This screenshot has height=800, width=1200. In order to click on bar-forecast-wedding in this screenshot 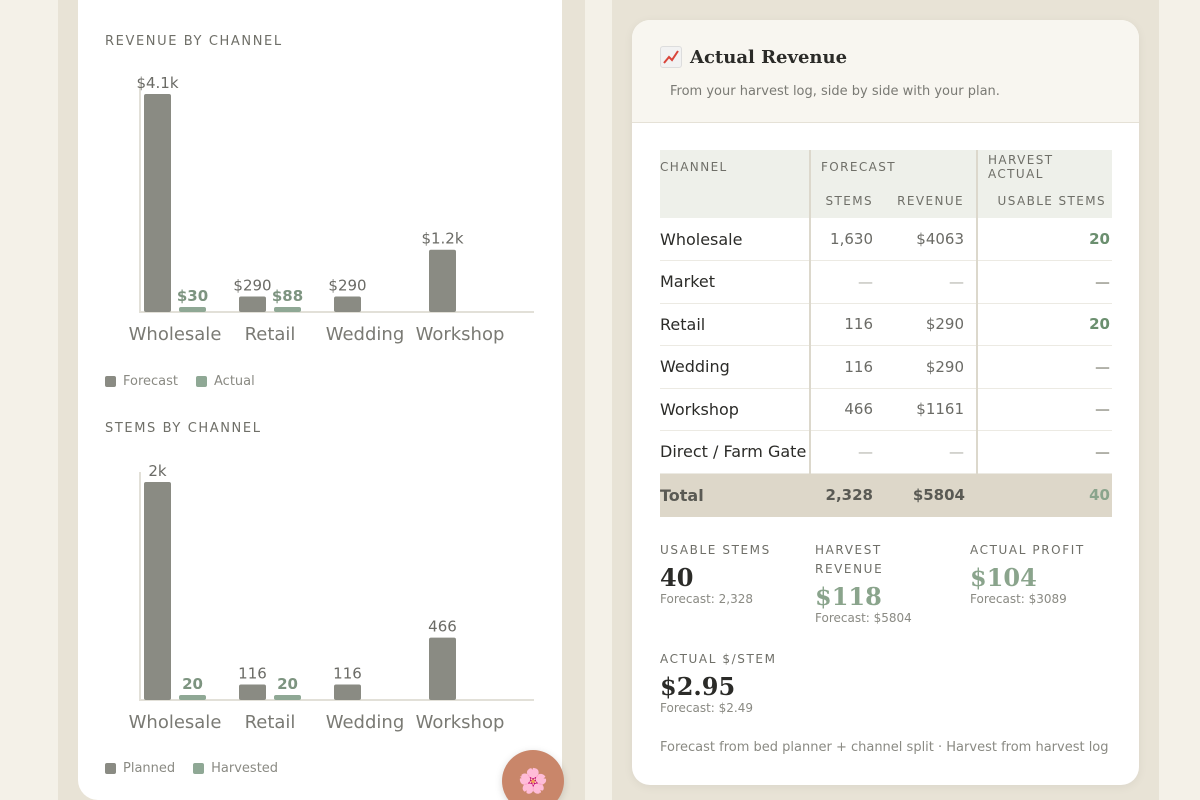, I will do `click(347, 304)`.